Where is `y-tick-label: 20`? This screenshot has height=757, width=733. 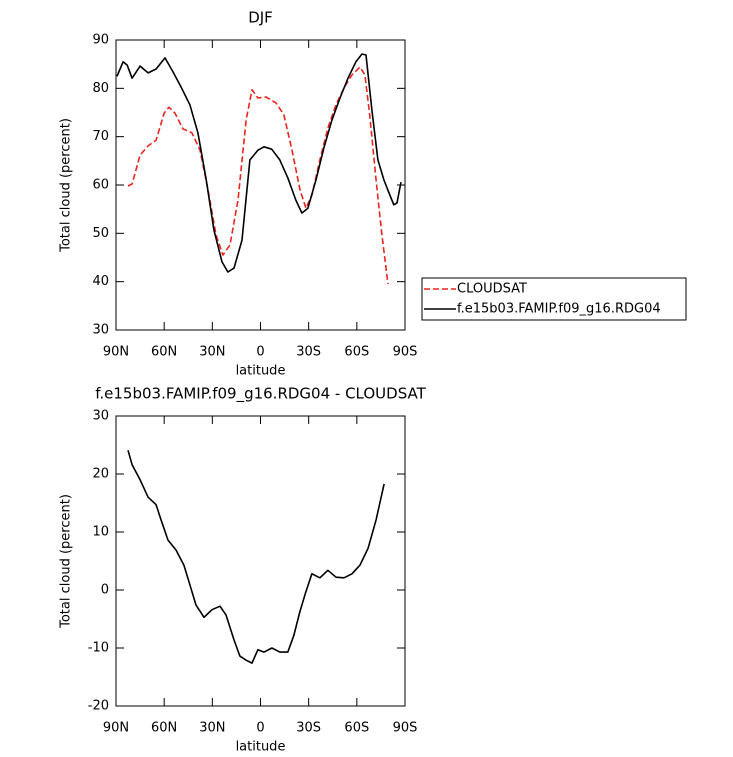 y-tick-label: 20 is located at coordinates (100, 474).